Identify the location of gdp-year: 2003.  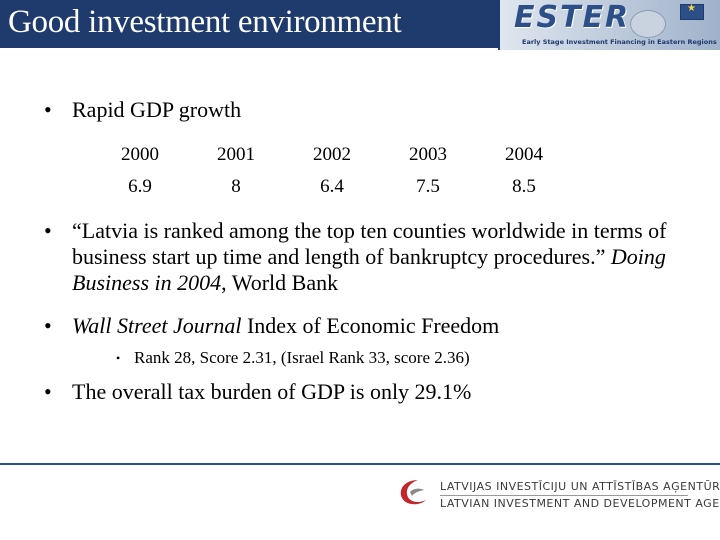
(428, 154).